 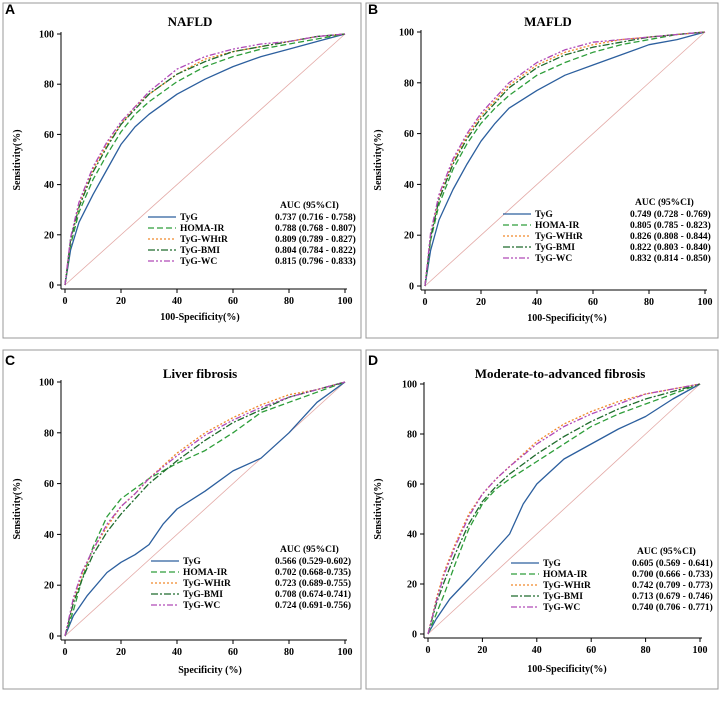 What do you see at coordinates (670, 258) in the screenshot?
I see `legend-auc-value: 0.832 (0.814 - 0.850)` at bounding box center [670, 258].